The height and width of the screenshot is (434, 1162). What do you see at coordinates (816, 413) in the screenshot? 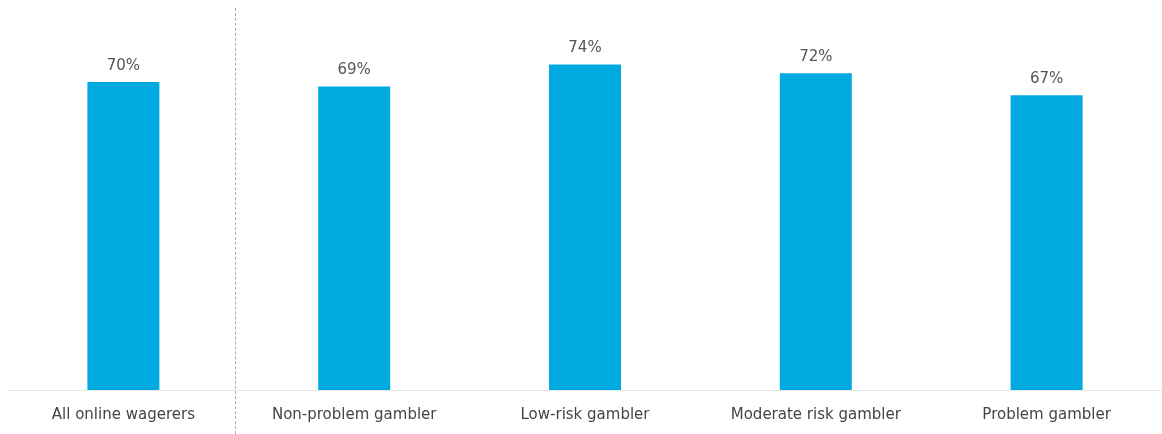
I see `x-tick-label: Moderate risk gambler` at bounding box center [816, 413].